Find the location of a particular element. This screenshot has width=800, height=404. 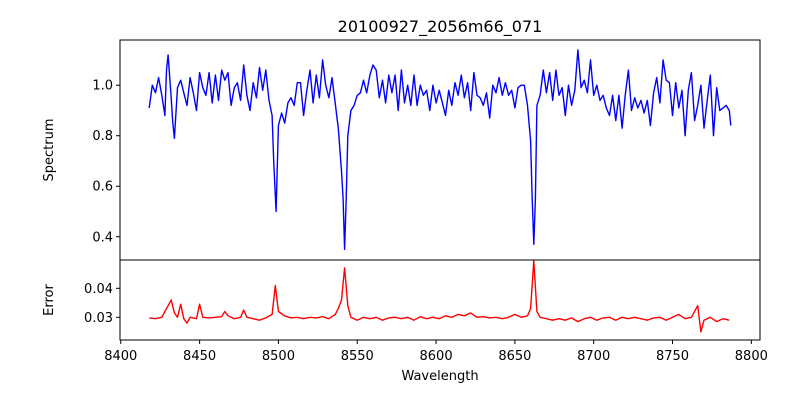

y-tick-label: 0.03 is located at coordinates (98, 318).